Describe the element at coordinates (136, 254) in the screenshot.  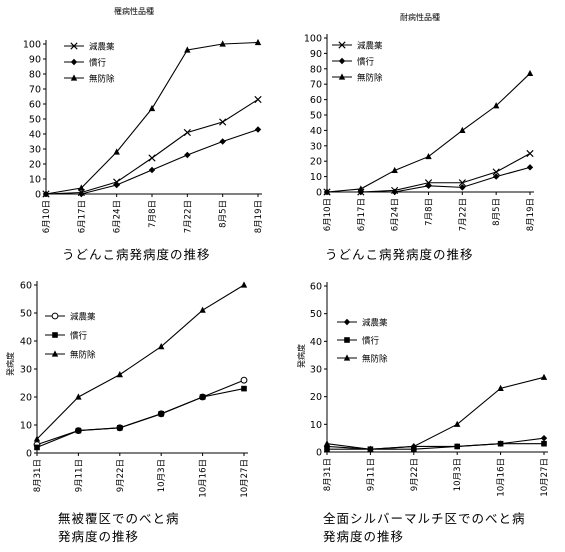
I see `caption-line: うどんこ病発病度の推移` at that location.